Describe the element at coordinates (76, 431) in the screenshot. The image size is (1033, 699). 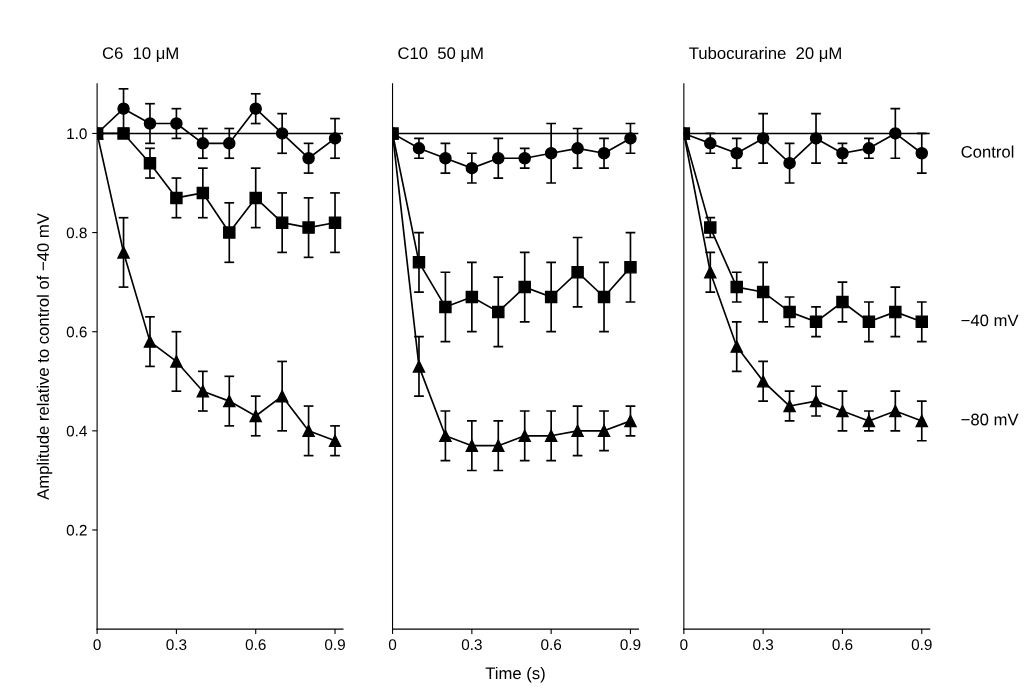
I see `y-tick-label: 0.4` at that location.